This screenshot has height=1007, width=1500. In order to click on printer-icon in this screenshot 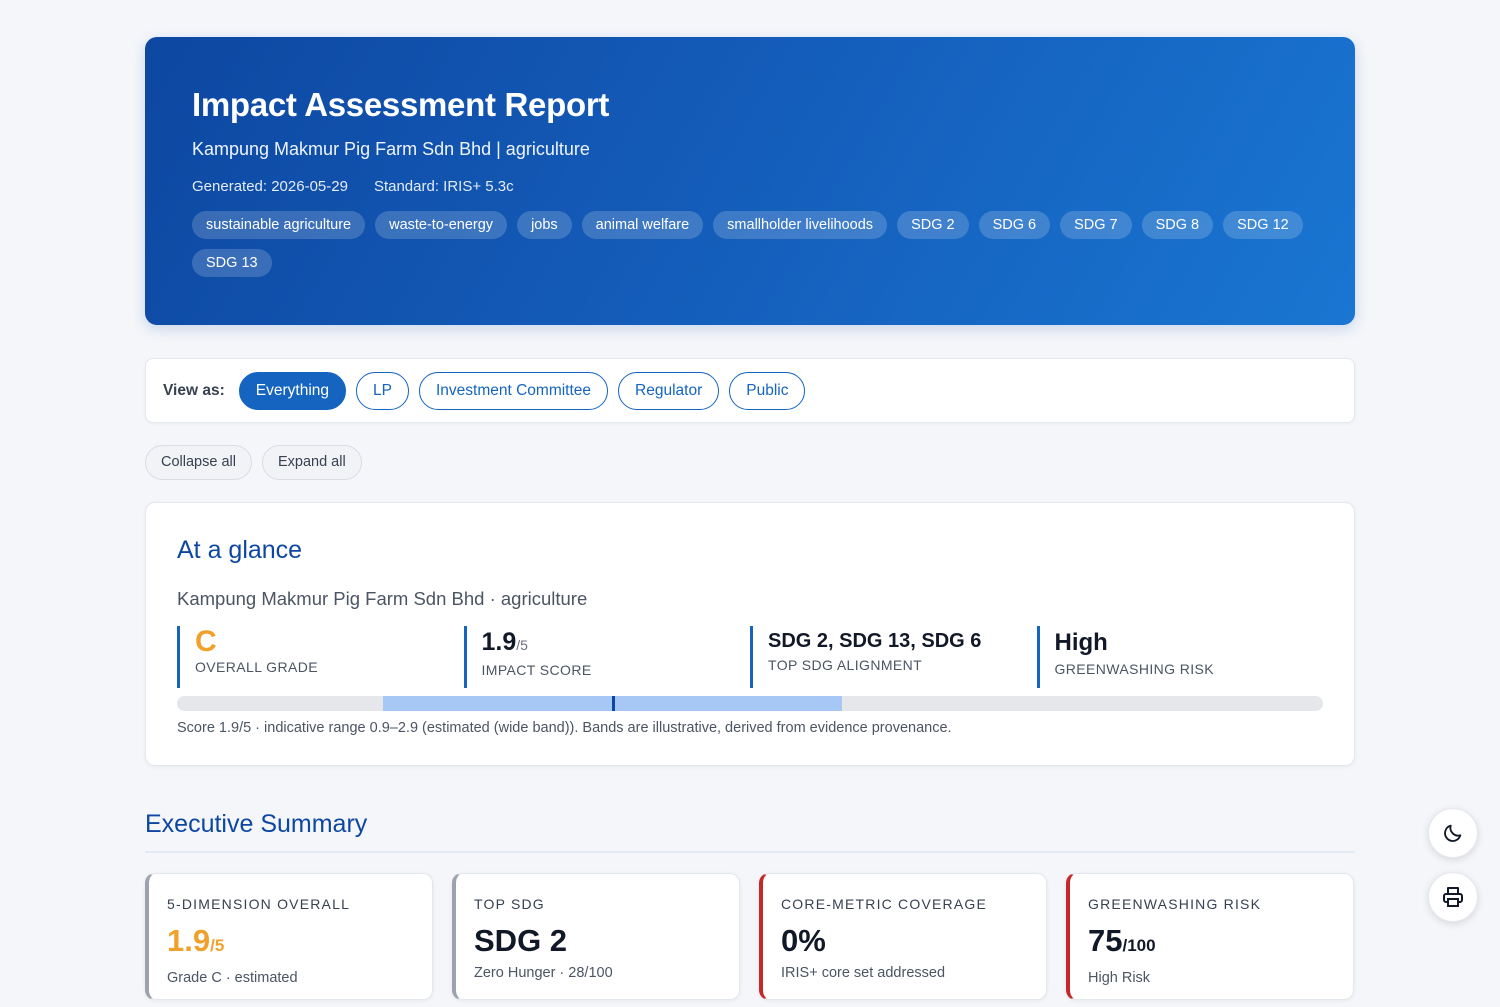, I will do `click(1453, 897)`.